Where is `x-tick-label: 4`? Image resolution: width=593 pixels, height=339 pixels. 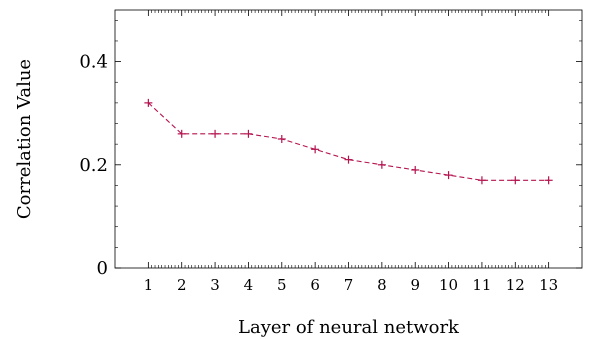
x-tick-label: 4 is located at coordinates (249, 285).